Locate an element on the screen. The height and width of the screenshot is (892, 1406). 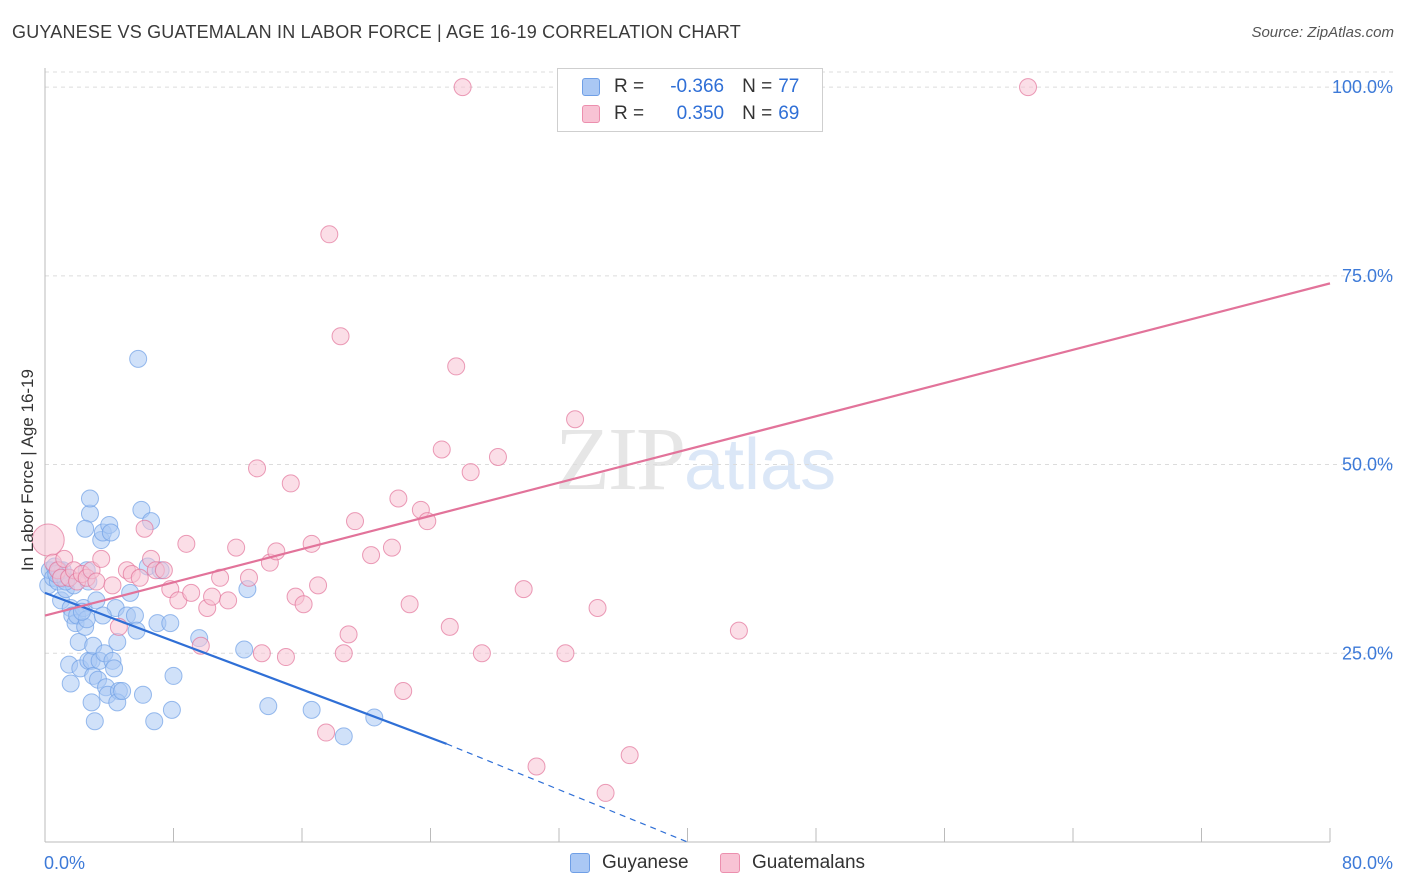
y-tick-label-2: 75.0% is located at coordinates (1367, 276).